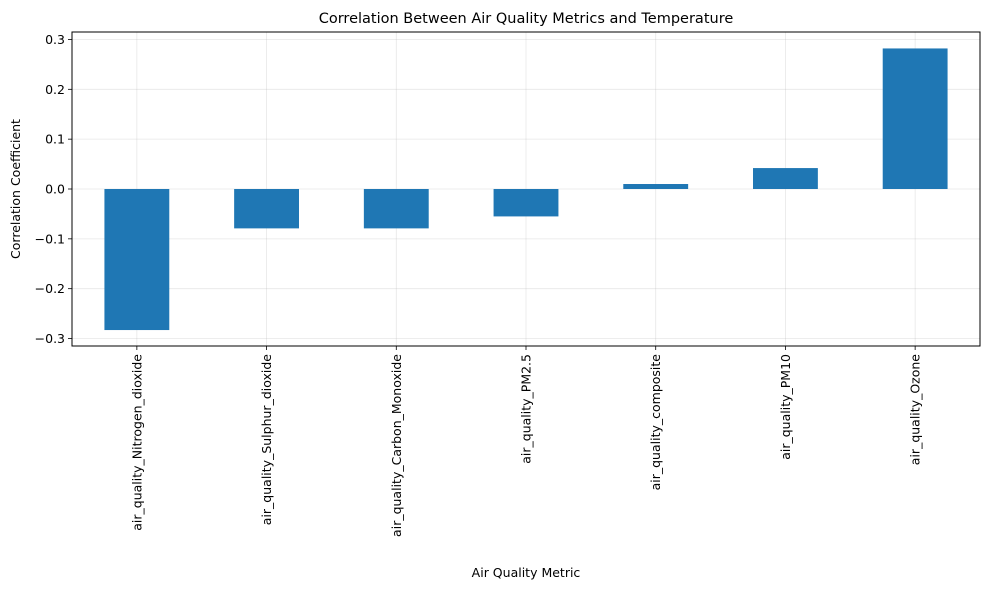  Describe the element at coordinates (55, 39) in the screenshot. I see `y-tick-label: 0.3` at that location.